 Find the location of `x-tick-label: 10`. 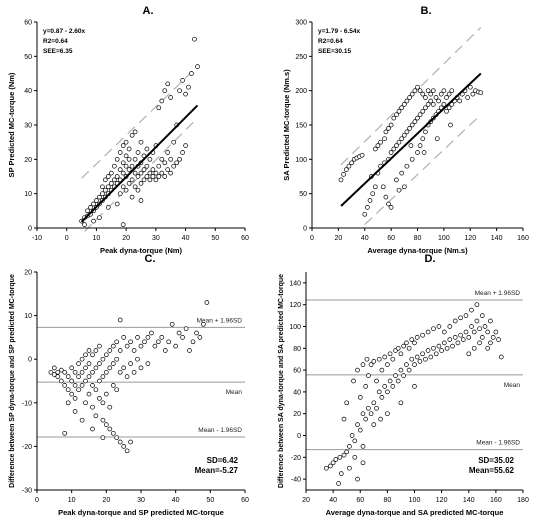

x-tick-label: 10 is located at coordinates (72, 500).